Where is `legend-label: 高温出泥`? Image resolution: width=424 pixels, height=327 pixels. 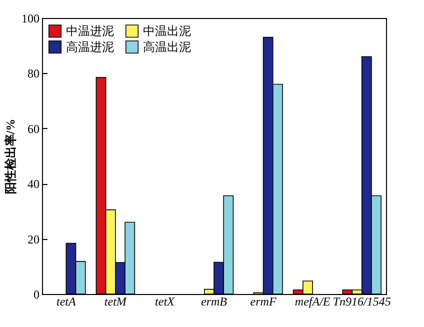 legend-label: 高温出泥 is located at coordinates (167, 47).